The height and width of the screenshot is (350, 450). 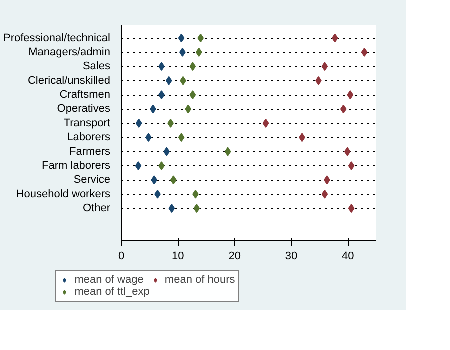 What do you see at coordinates (84, 109) in the screenshot?
I see `y-tick-label: Operatives` at bounding box center [84, 109].